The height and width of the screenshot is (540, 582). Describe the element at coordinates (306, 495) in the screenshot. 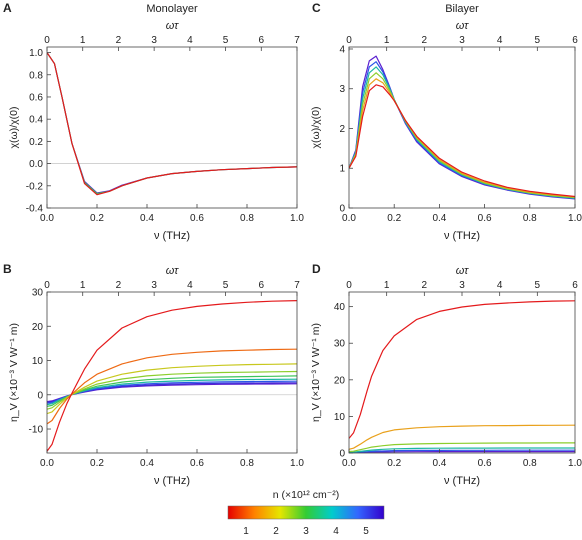

I see `colorbar-label: n (×10¹² cm⁻²)` at that location.